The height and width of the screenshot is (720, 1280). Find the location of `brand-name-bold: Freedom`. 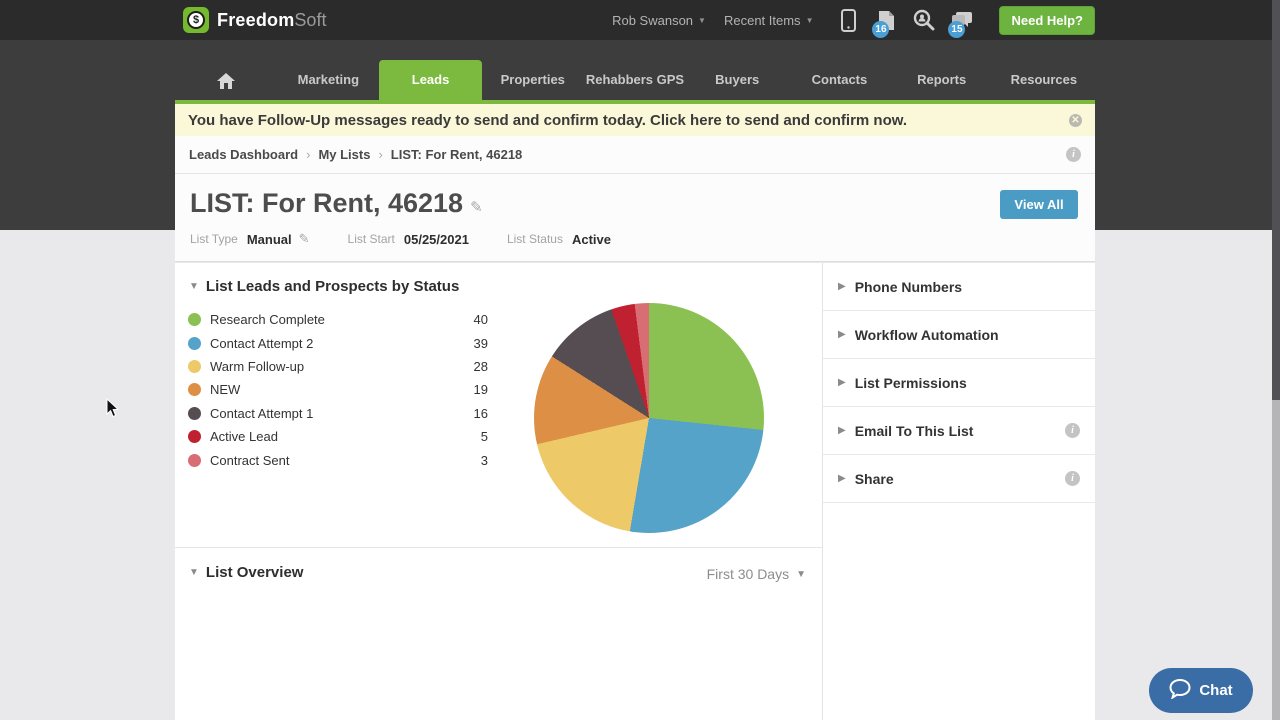

brand-name-bold: Freedom is located at coordinates (256, 19).